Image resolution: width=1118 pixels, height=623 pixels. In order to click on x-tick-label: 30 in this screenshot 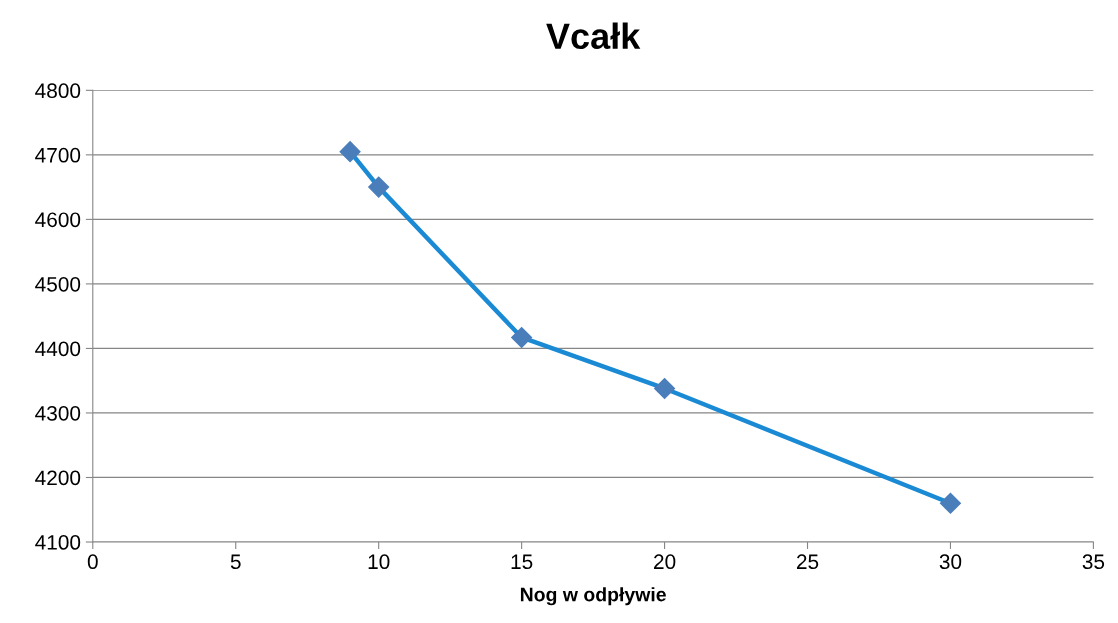, I will do `click(950, 562)`.